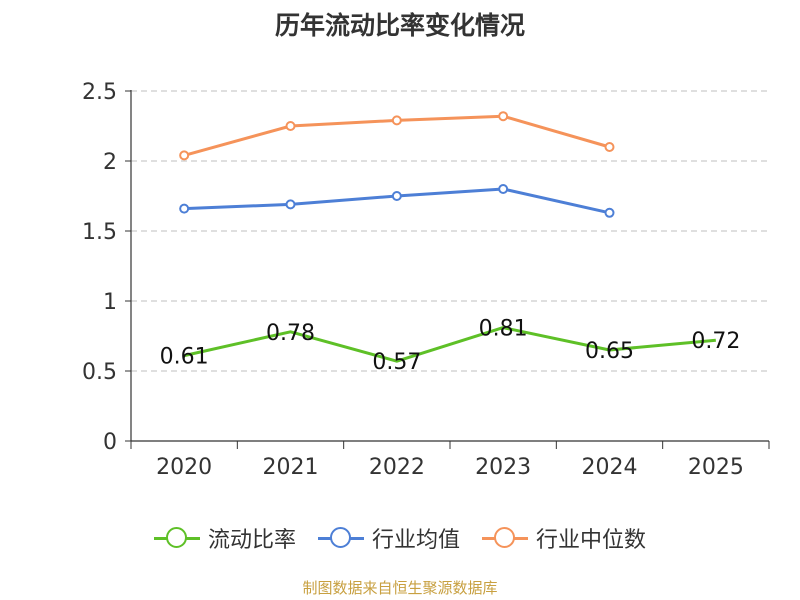 The height and width of the screenshot is (600, 800). What do you see at coordinates (99, 232) in the screenshot?
I see `y-tick-label: 1.5` at bounding box center [99, 232].